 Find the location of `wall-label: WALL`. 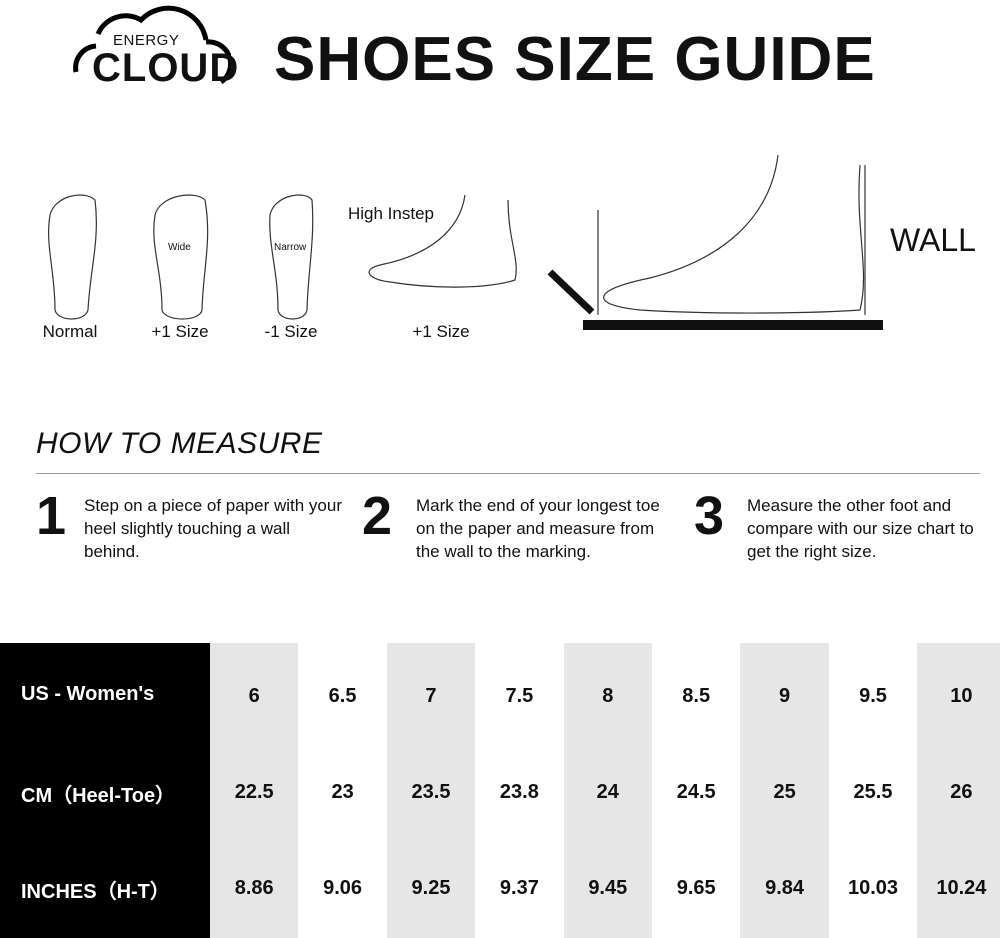

wall-label: WALL is located at coordinates (933, 240).